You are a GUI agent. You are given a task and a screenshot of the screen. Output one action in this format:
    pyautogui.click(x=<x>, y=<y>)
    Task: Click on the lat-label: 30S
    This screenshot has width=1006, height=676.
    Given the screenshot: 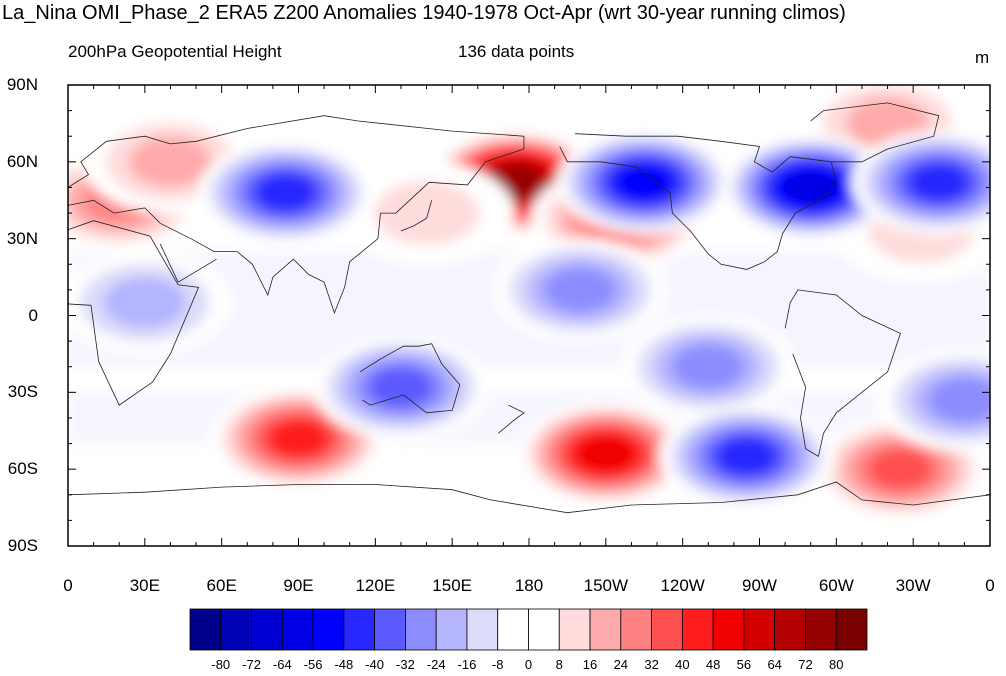 What is the action you would take?
    pyautogui.click(x=22, y=392)
    